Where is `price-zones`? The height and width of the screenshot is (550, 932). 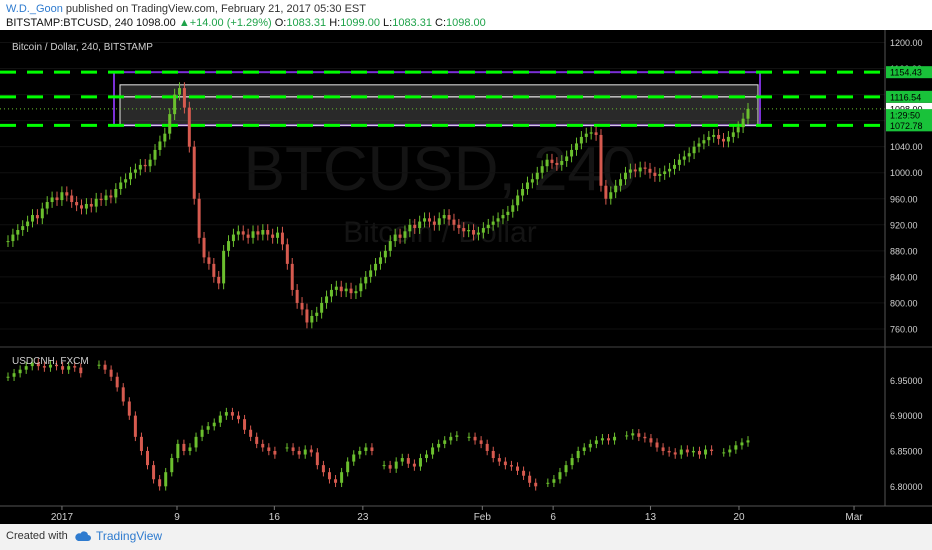
price-zones is located at coordinates (442, 98).